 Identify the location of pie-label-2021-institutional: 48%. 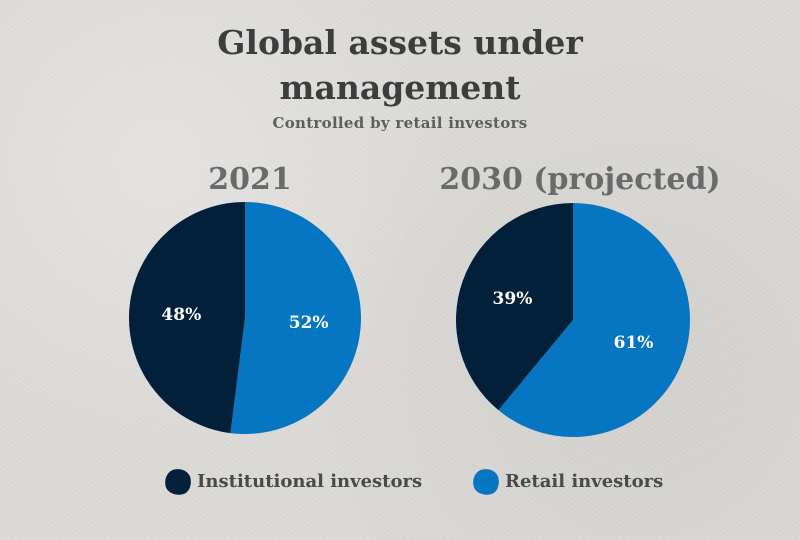
(181, 315).